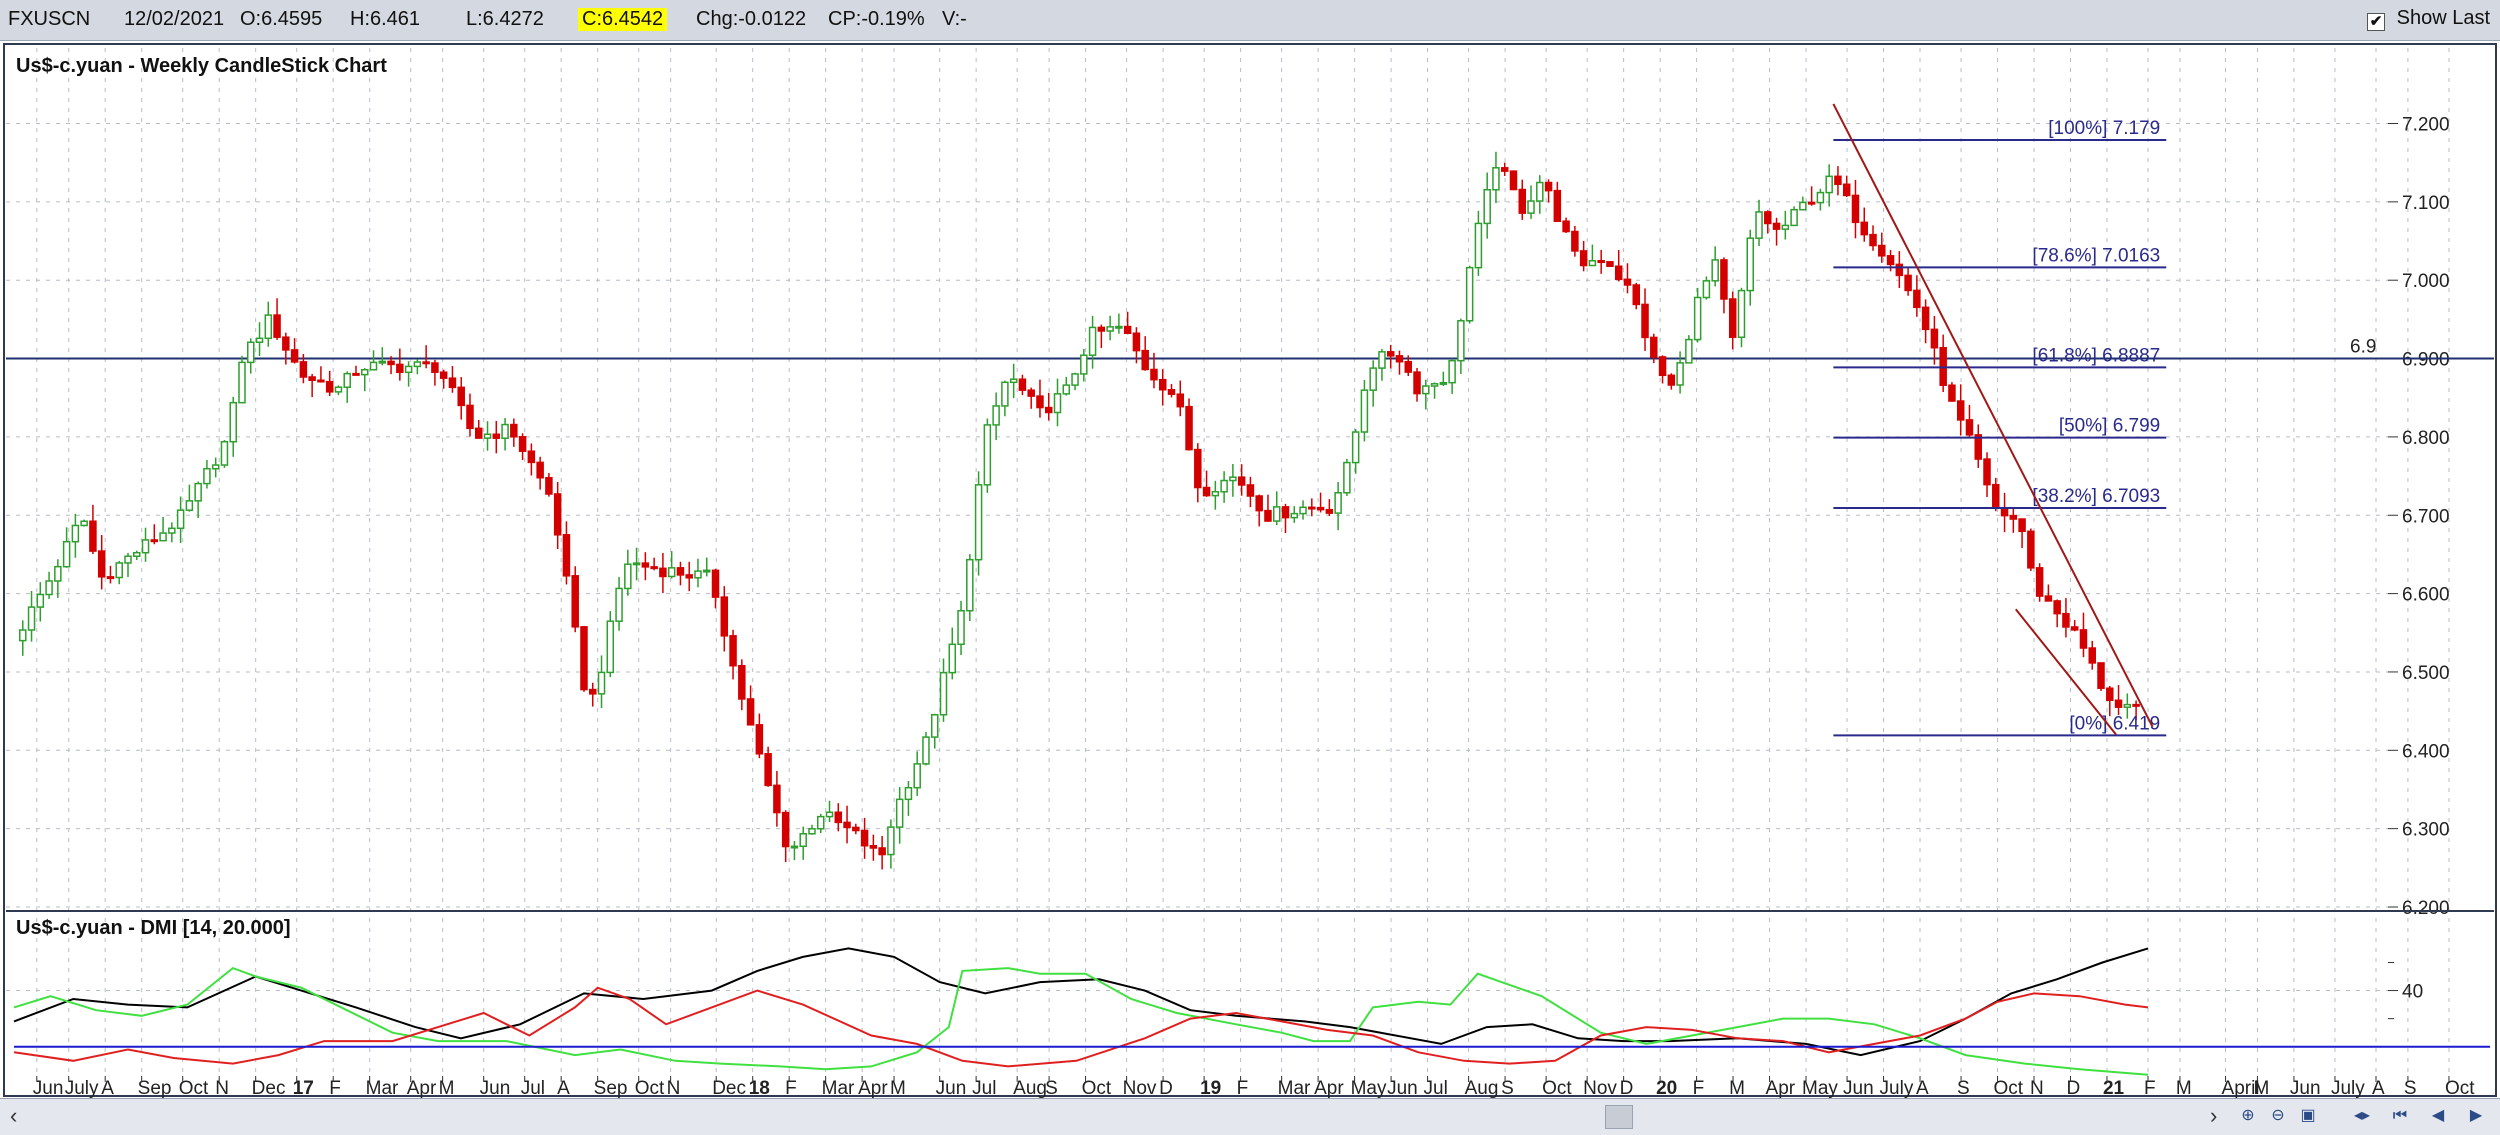 This screenshot has width=2500, height=1135. I want to click on x-tick-label: 18, so click(759, 1088).